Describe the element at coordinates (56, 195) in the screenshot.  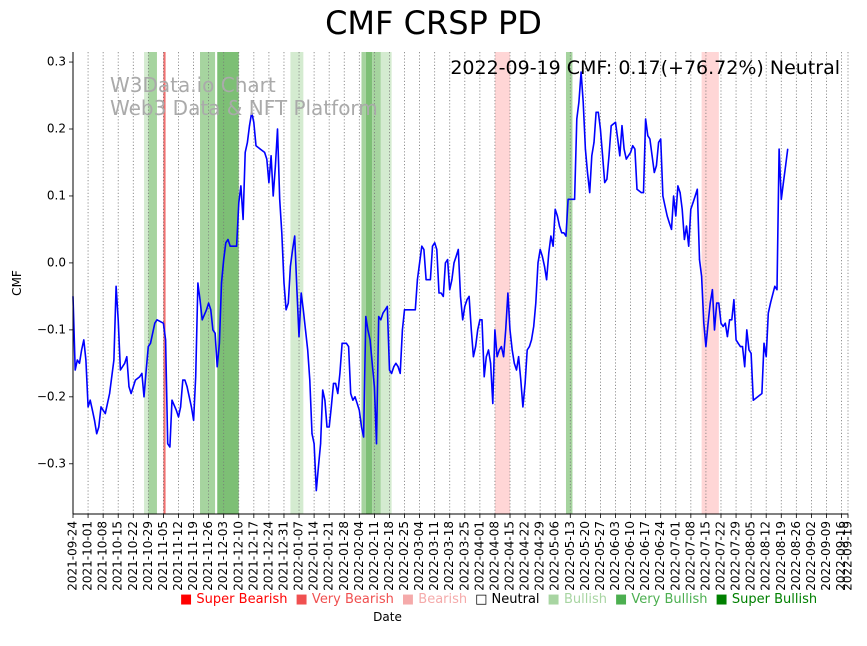
I see `y-tick-label: 0.1` at that location.